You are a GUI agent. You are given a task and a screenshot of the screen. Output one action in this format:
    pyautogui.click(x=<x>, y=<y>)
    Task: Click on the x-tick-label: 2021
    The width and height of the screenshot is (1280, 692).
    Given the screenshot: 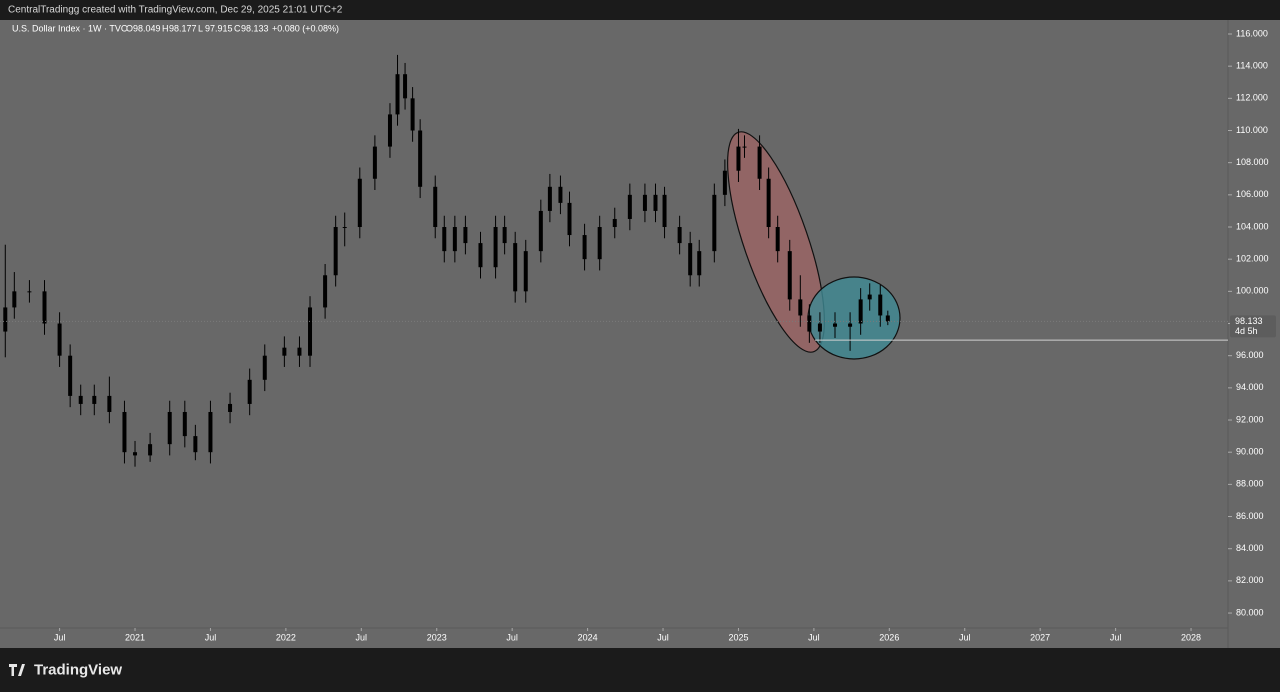 What is the action you would take?
    pyautogui.click(x=135, y=637)
    